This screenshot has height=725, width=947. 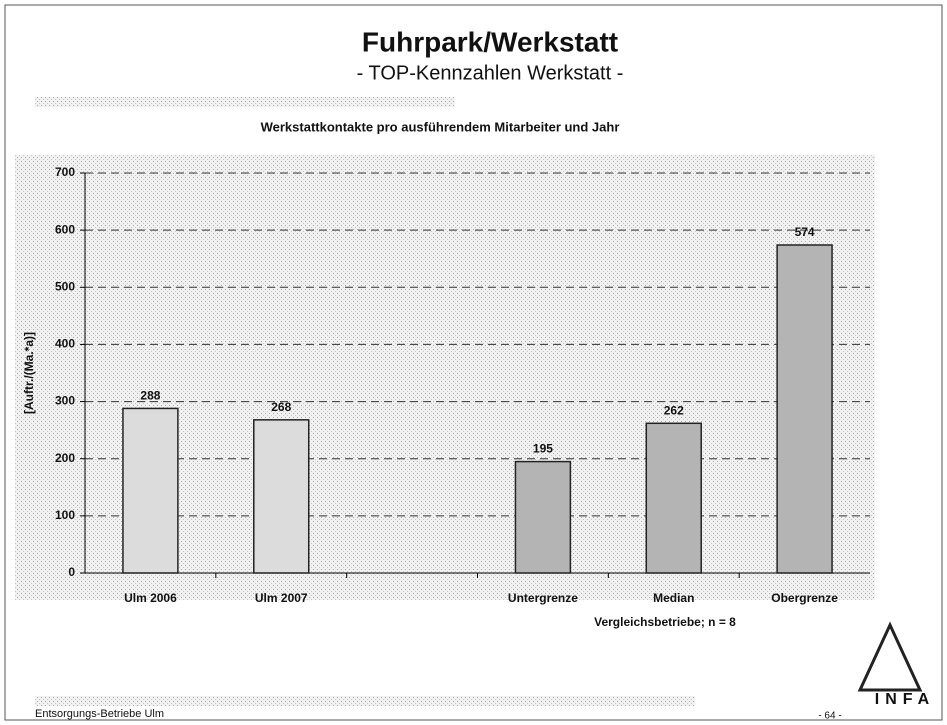 I want to click on logo-shape, so click(x=890, y=656).